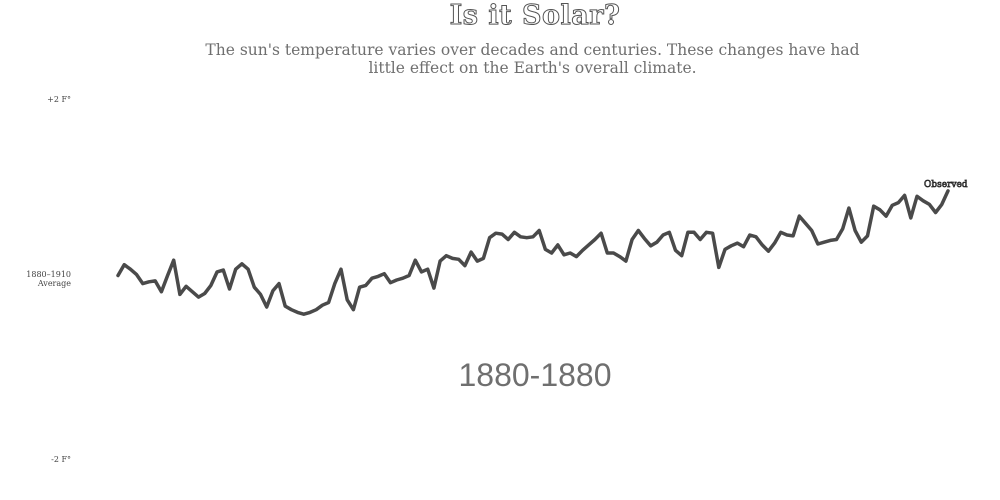 The width and height of the screenshot is (1000, 500). I want to click on y-tick-bottom: -2 F°, so click(61, 459).